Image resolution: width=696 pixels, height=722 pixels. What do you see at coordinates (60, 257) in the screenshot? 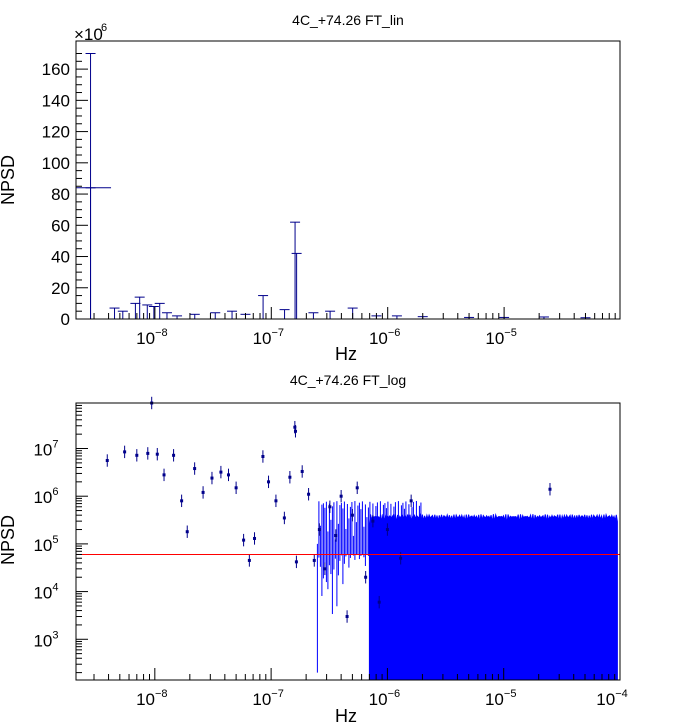
I see `lin-ytick-label: 40` at bounding box center [60, 257].